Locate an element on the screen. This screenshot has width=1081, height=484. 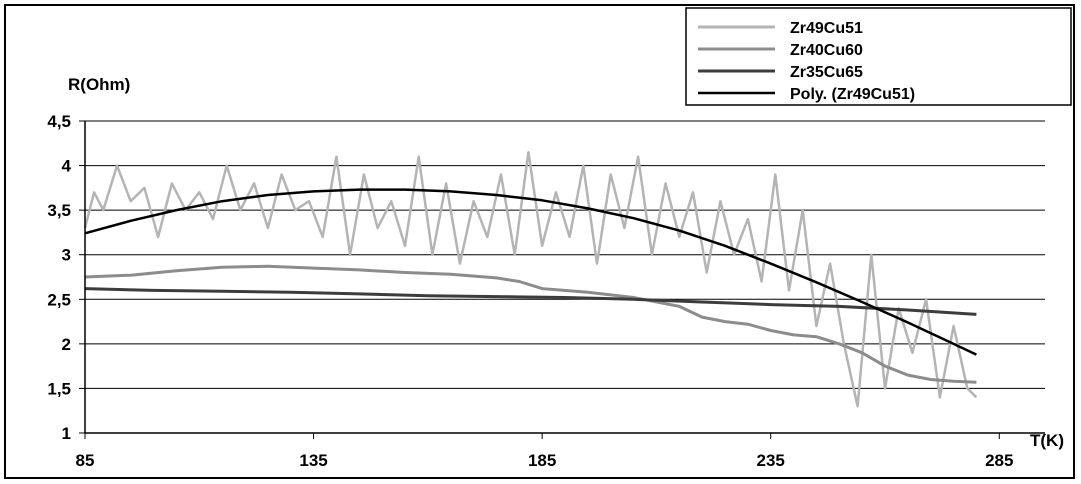
x-tick-label: 185 is located at coordinates (542, 460).